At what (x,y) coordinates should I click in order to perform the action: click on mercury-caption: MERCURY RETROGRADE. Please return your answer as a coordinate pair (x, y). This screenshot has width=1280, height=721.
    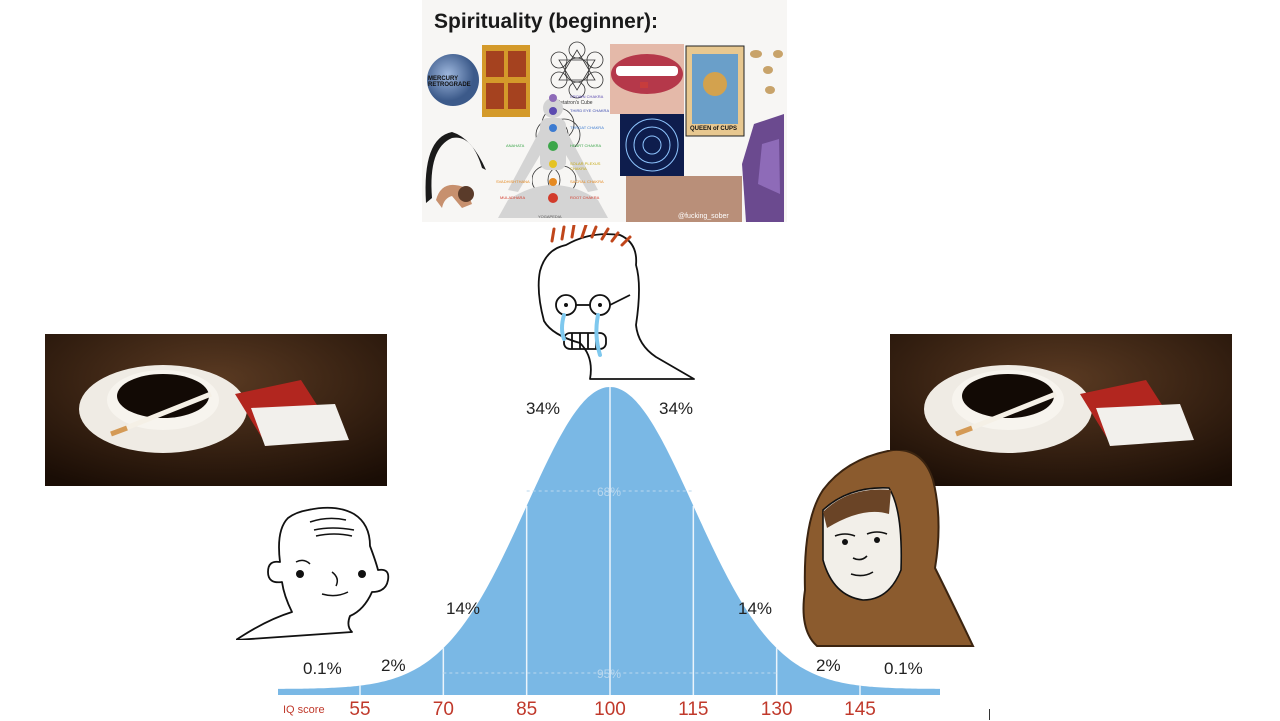
    Looking at the image, I should click on (449, 82).